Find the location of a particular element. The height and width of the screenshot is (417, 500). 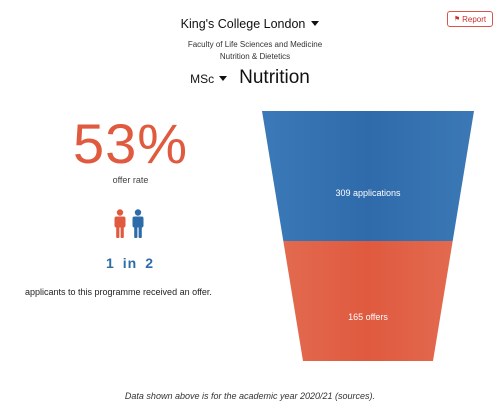

institution-selector: King's College London is located at coordinates (250, 24).